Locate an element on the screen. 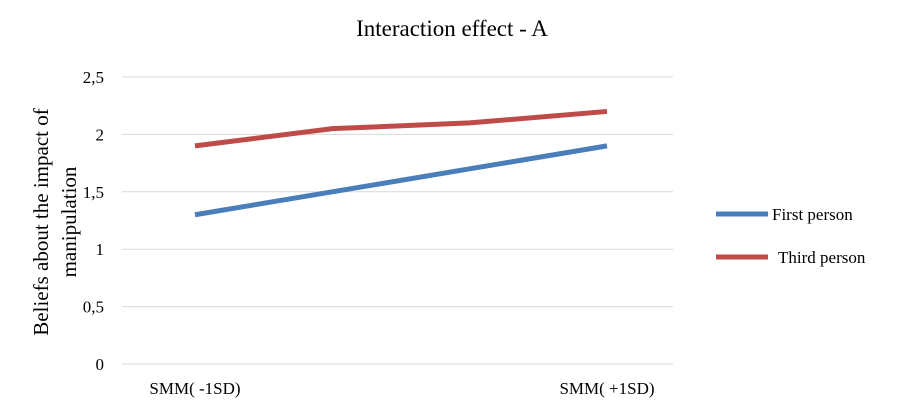 The image size is (903, 403). series-lines is located at coordinates (401, 163).